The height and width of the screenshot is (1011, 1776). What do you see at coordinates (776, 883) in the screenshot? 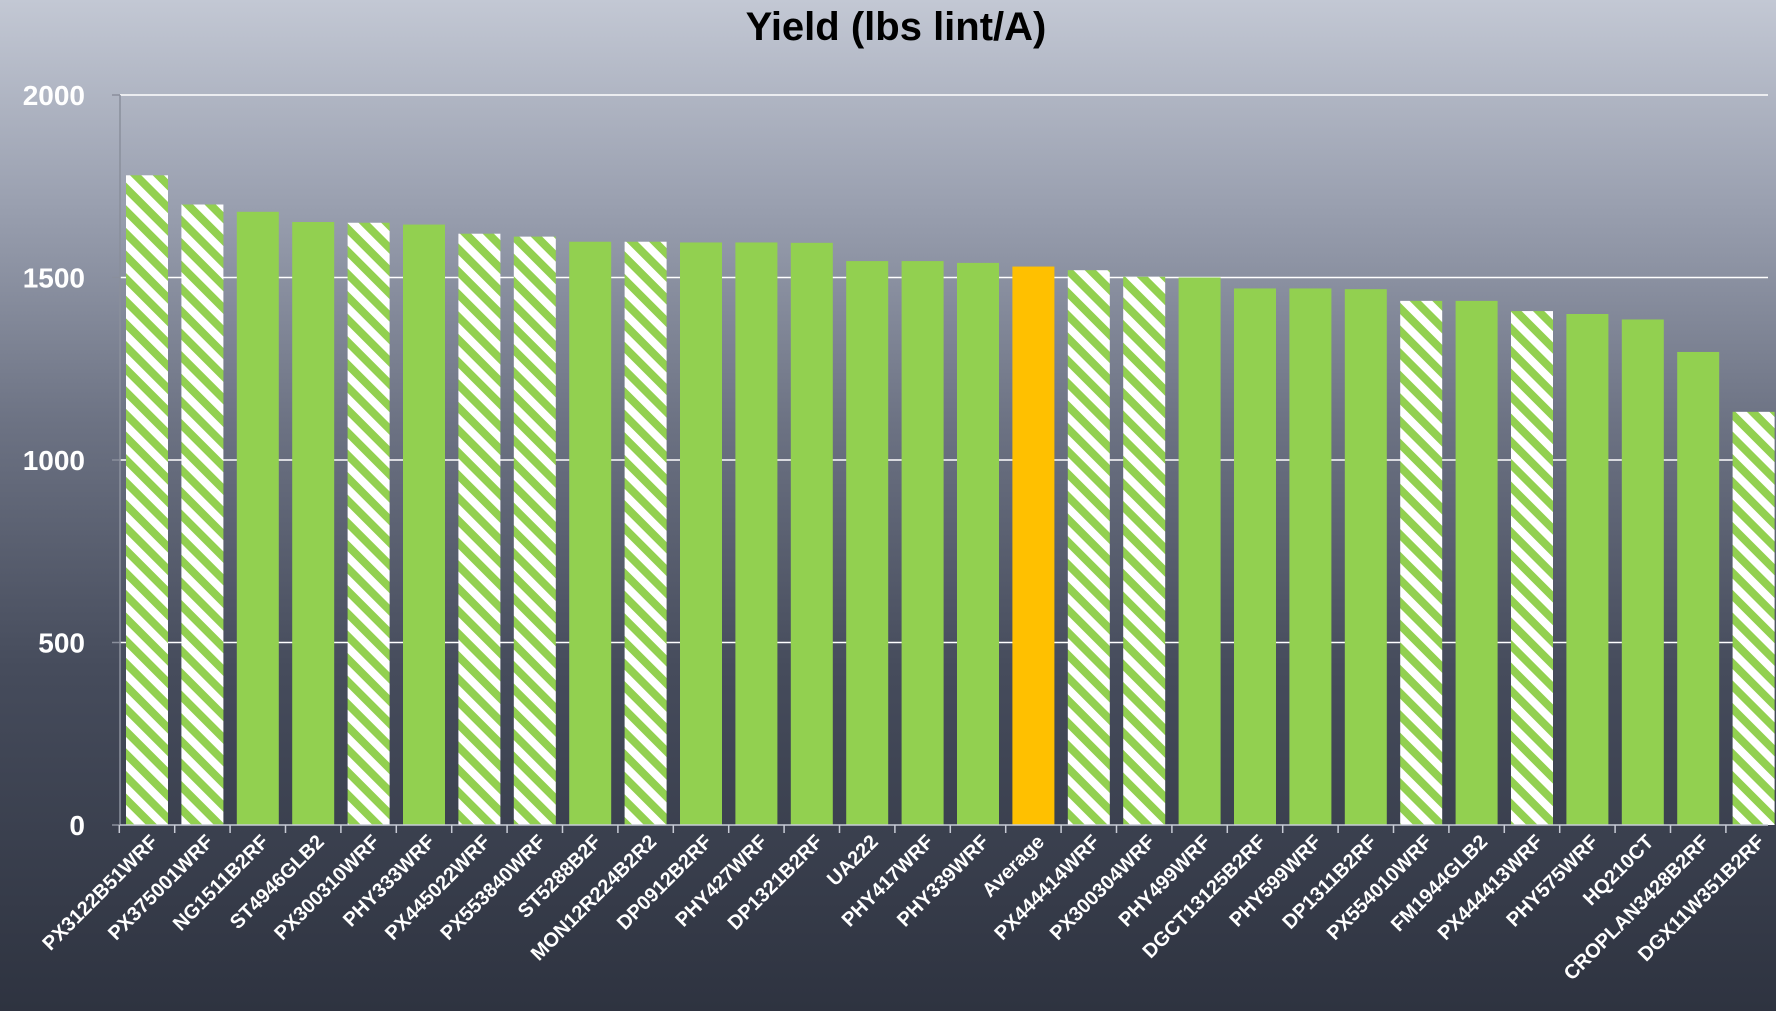
I see `x-tick-label: DP1321B2RF` at bounding box center [776, 883].